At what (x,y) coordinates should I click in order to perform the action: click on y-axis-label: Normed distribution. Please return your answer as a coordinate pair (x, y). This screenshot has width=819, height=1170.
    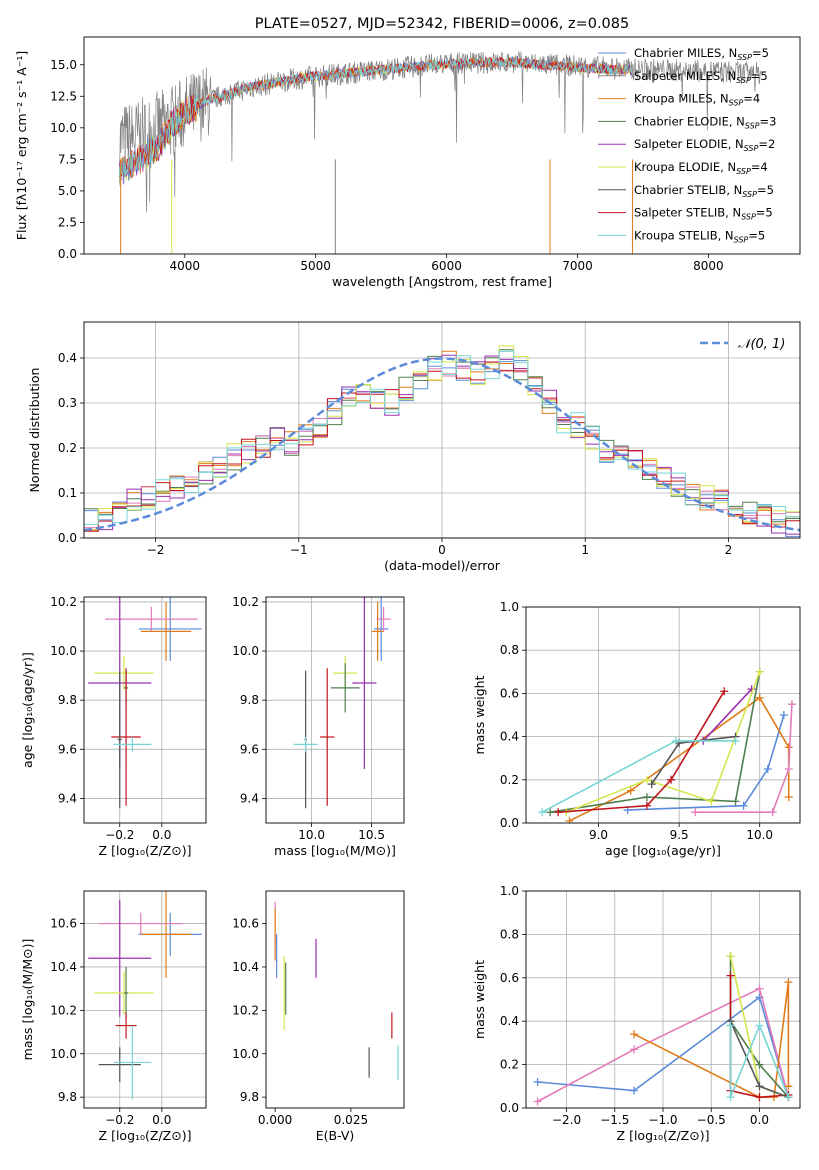
    Looking at the image, I should click on (34, 430).